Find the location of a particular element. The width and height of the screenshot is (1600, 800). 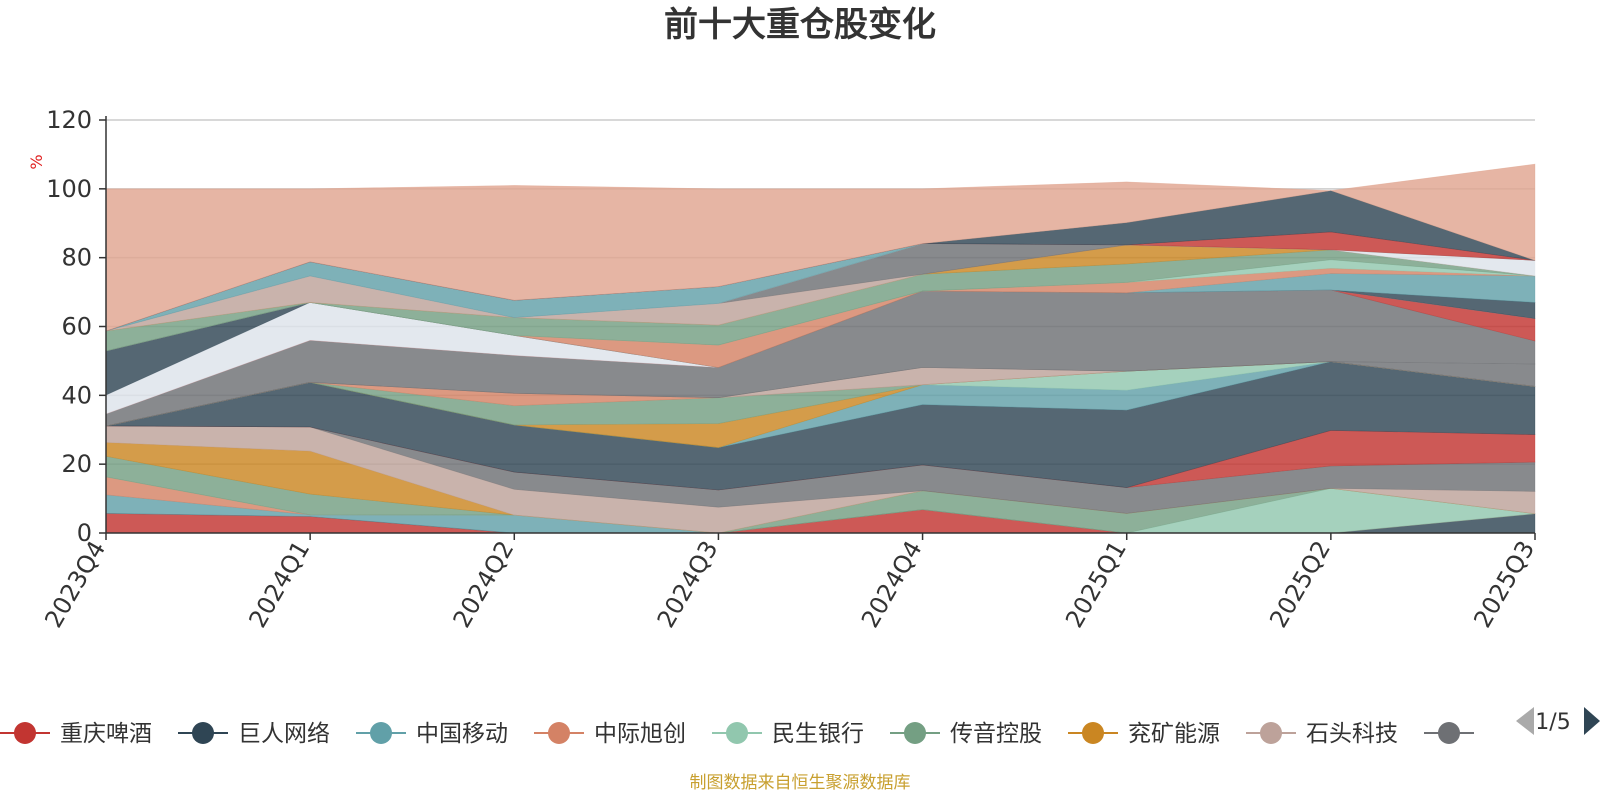

x-tick-label: 2024Q2 is located at coordinates (484, 584).